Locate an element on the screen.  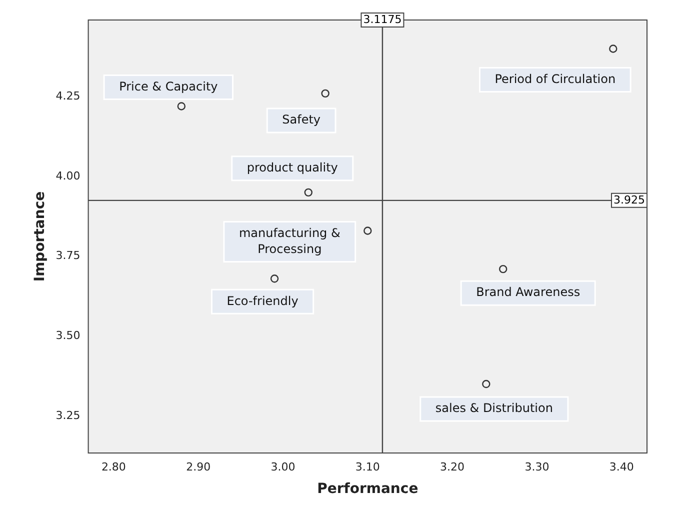
ref-line-label: 3.1175 is located at coordinates (382, 19).